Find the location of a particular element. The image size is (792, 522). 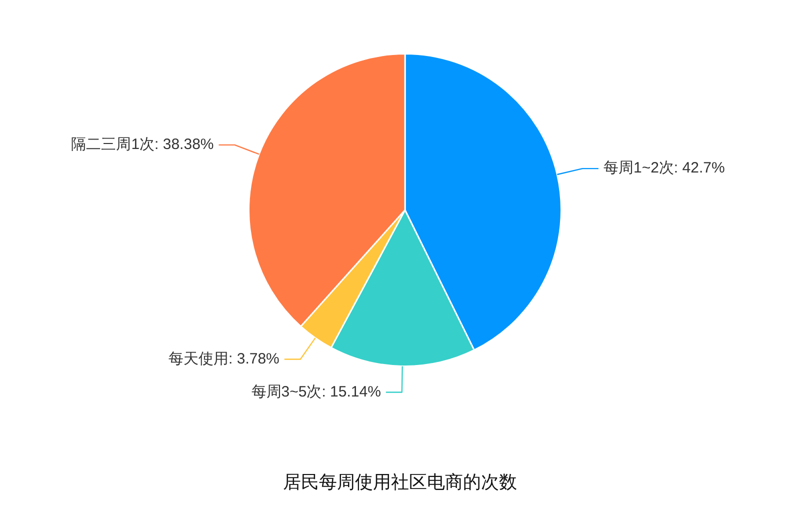

slice-label: 每天使用: 3.78% is located at coordinates (224, 359).